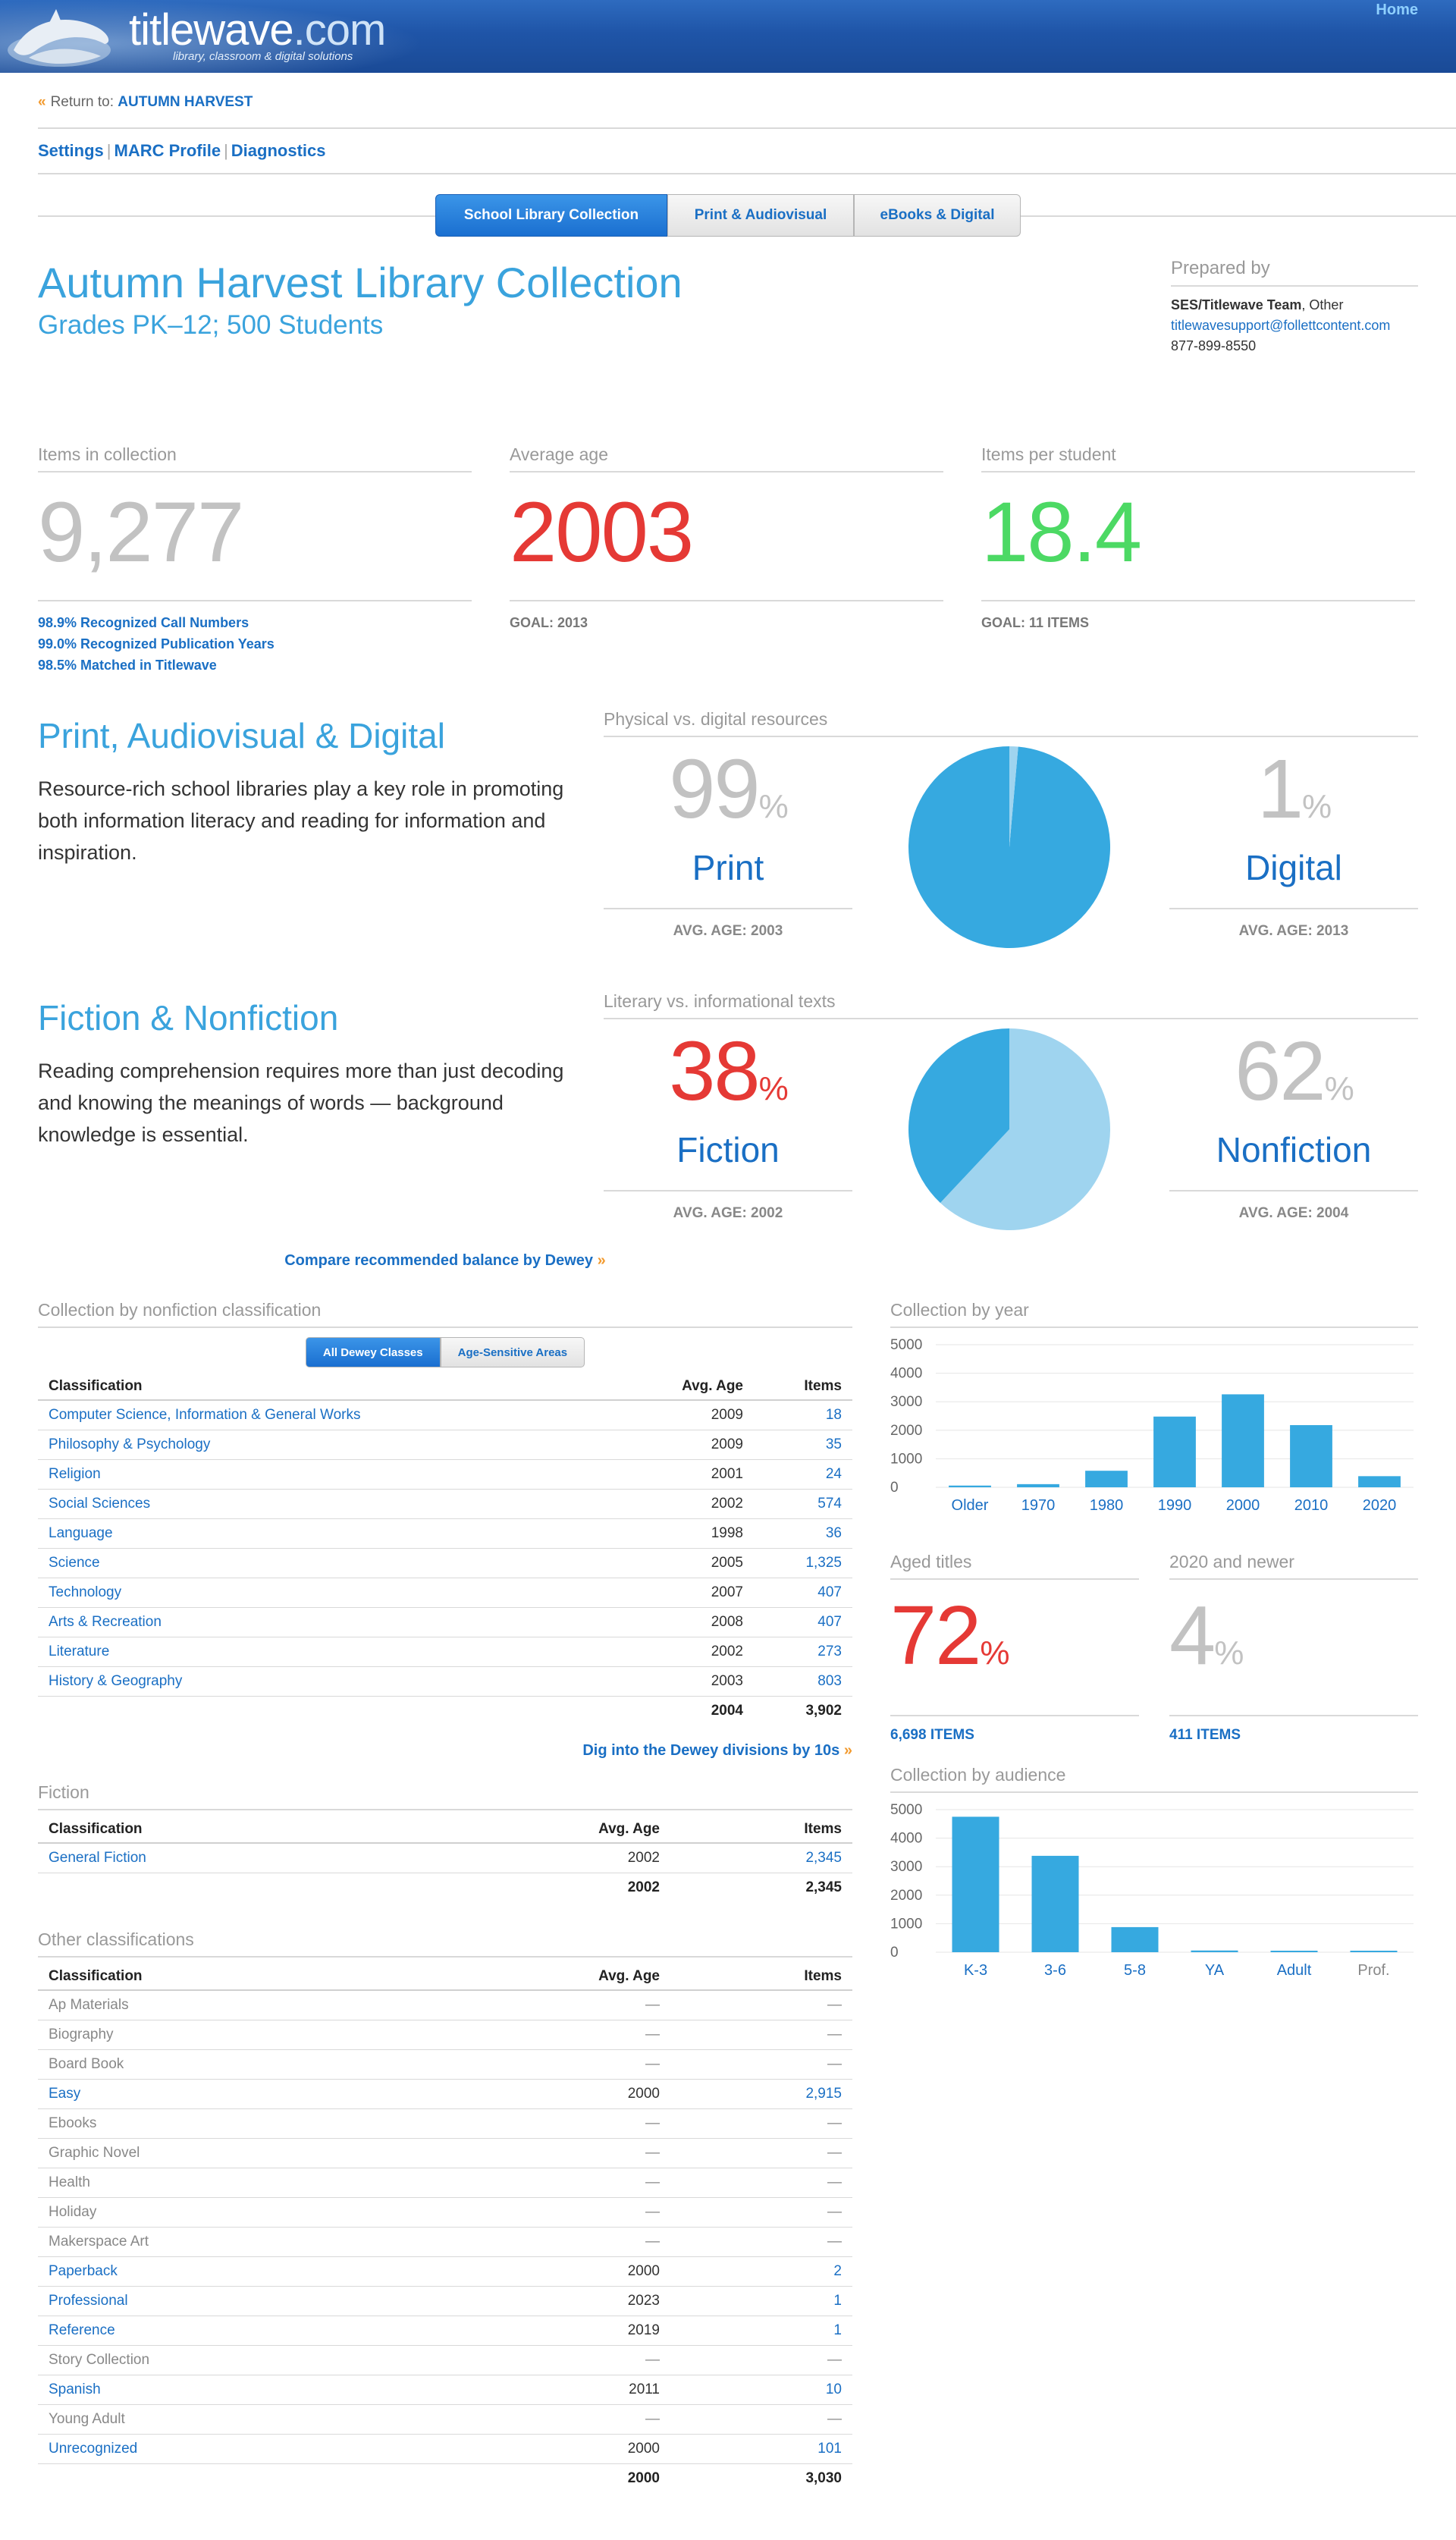 Image resolution: width=1456 pixels, height=2540 pixels. I want to click on support-email-link: titlewavesupport@follettcontent.com, so click(1281, 325).